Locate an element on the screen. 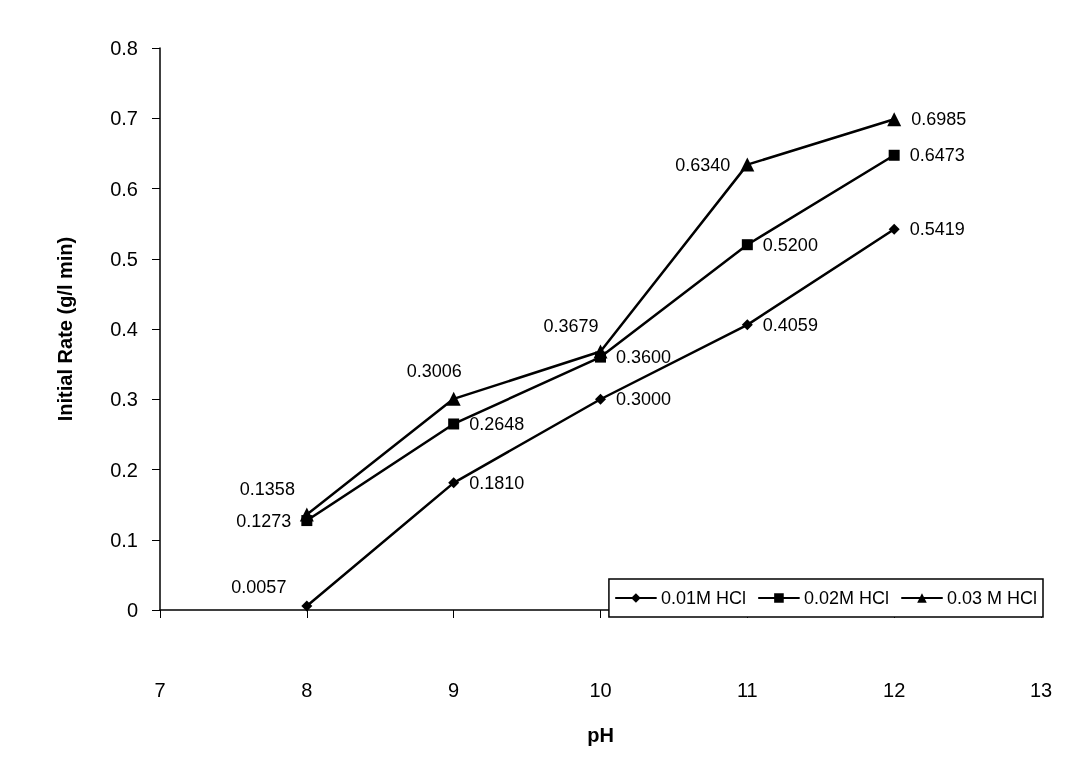 The width and height of the screenshot is (1083, 762). data-label: 0.6473 is located at coordinates (937, 155).